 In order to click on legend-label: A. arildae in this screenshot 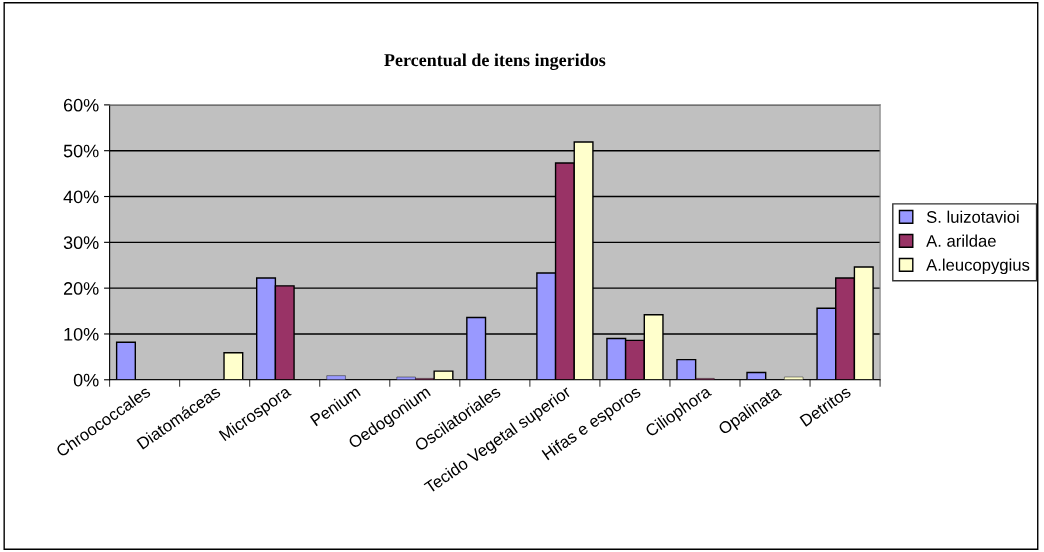, I will do `click(961, 240)`.